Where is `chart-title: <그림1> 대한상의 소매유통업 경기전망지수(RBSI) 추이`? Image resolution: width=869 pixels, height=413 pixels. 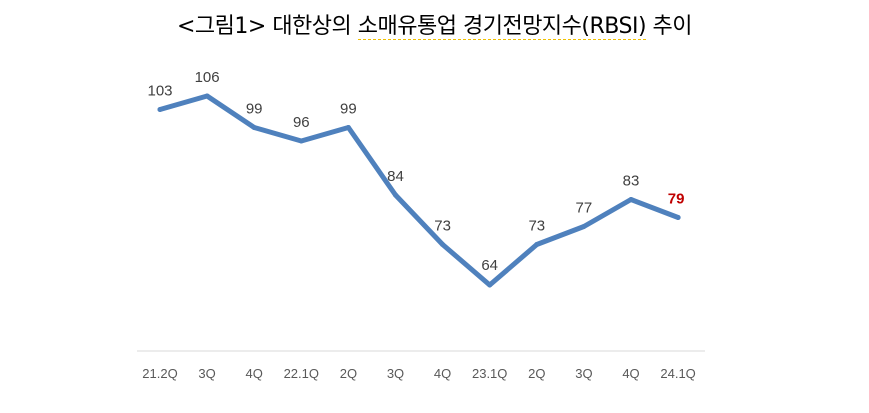
chart-title: <그림1> 대한상의 소매유통업 경기전망지수(RBSI) 추이 is located at coordinates (434, 24).